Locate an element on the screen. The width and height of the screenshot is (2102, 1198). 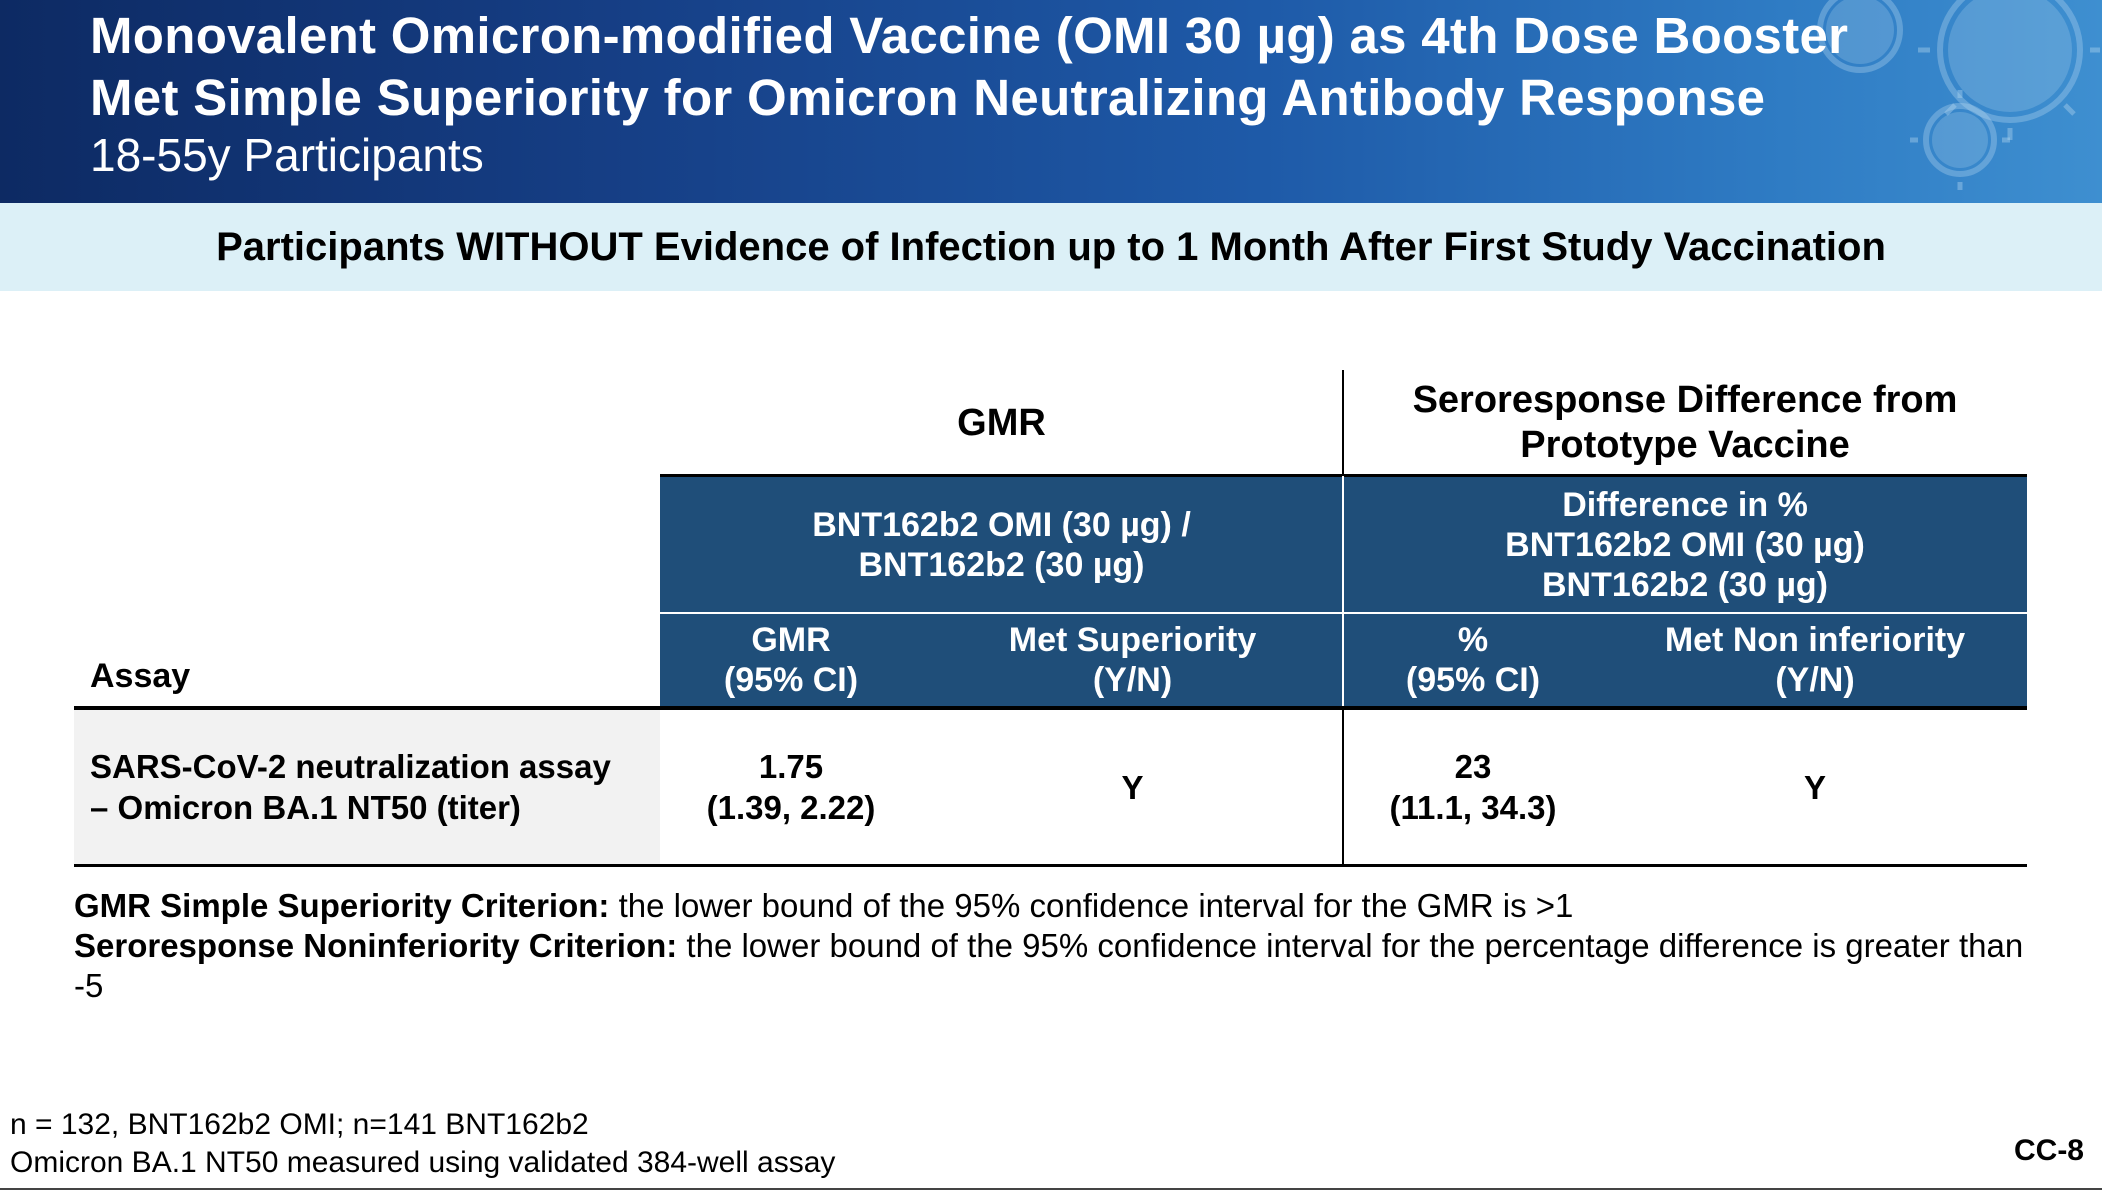
column-header-percent-line-2: (95% CI) is located at coordinates (1473, 680).